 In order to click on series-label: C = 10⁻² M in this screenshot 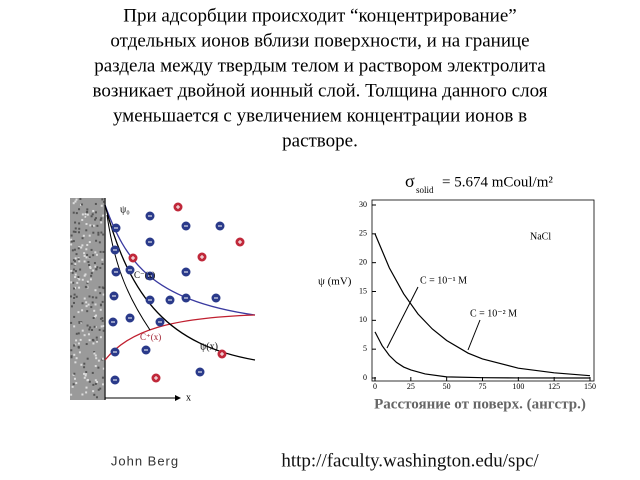, I will do `click(493, 313)`.